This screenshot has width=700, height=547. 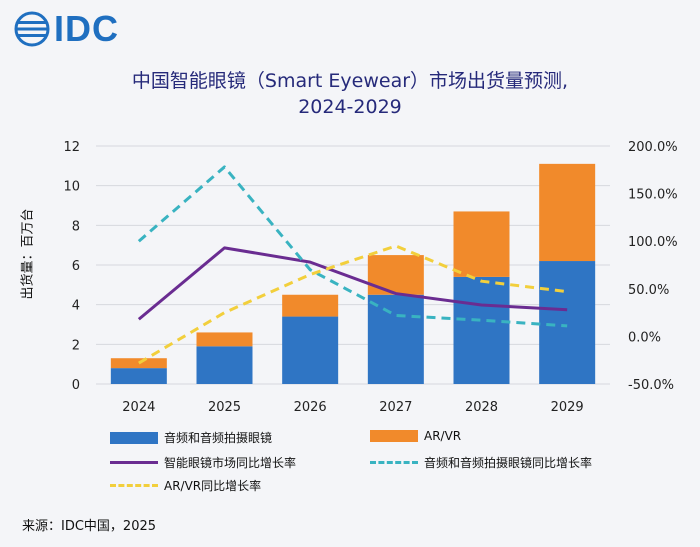 I want to click on legend-line-teal, so click(x=394, y=462).